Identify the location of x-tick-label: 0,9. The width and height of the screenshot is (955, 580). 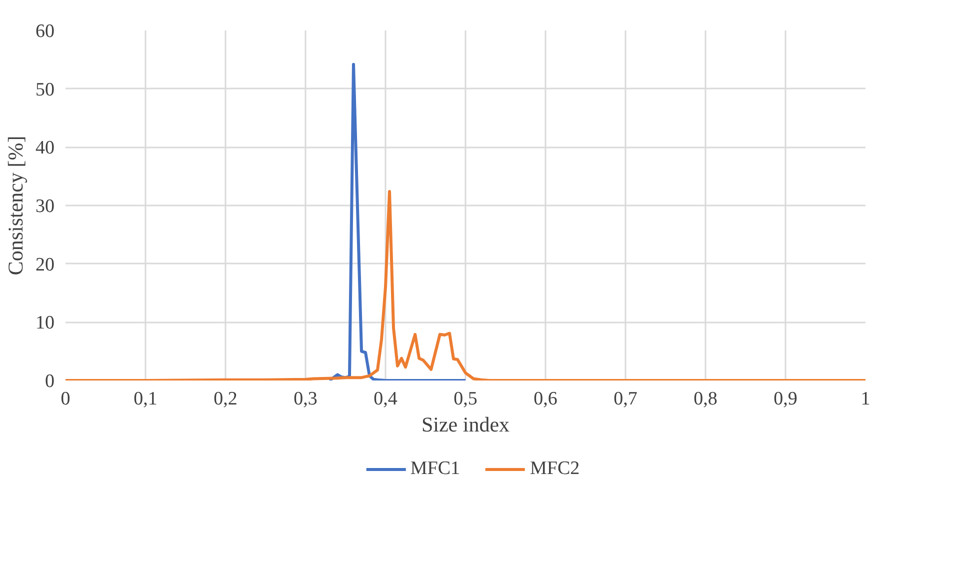
(786, 399).